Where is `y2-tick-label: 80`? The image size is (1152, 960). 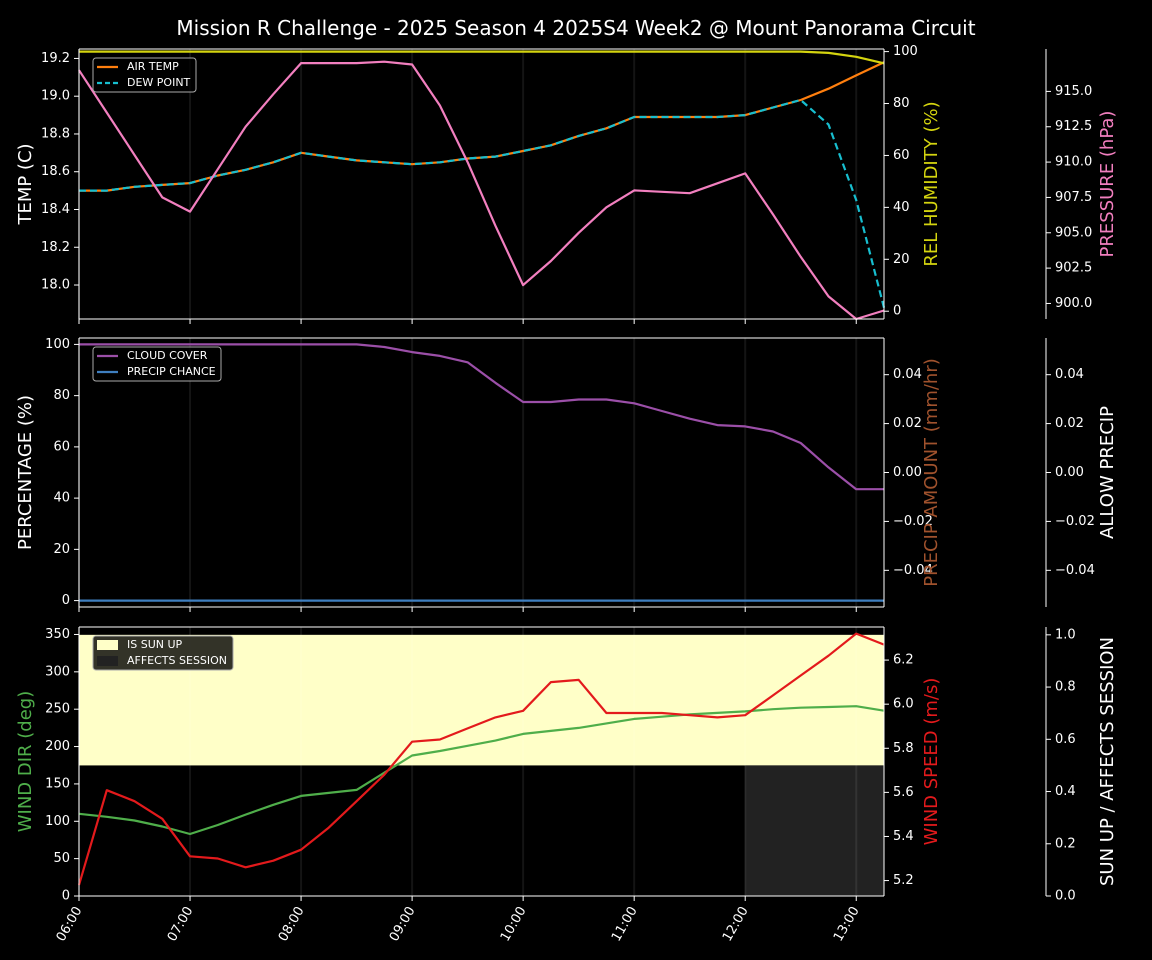 y2-tick-label: 80 is located at coordinates (901, 103).